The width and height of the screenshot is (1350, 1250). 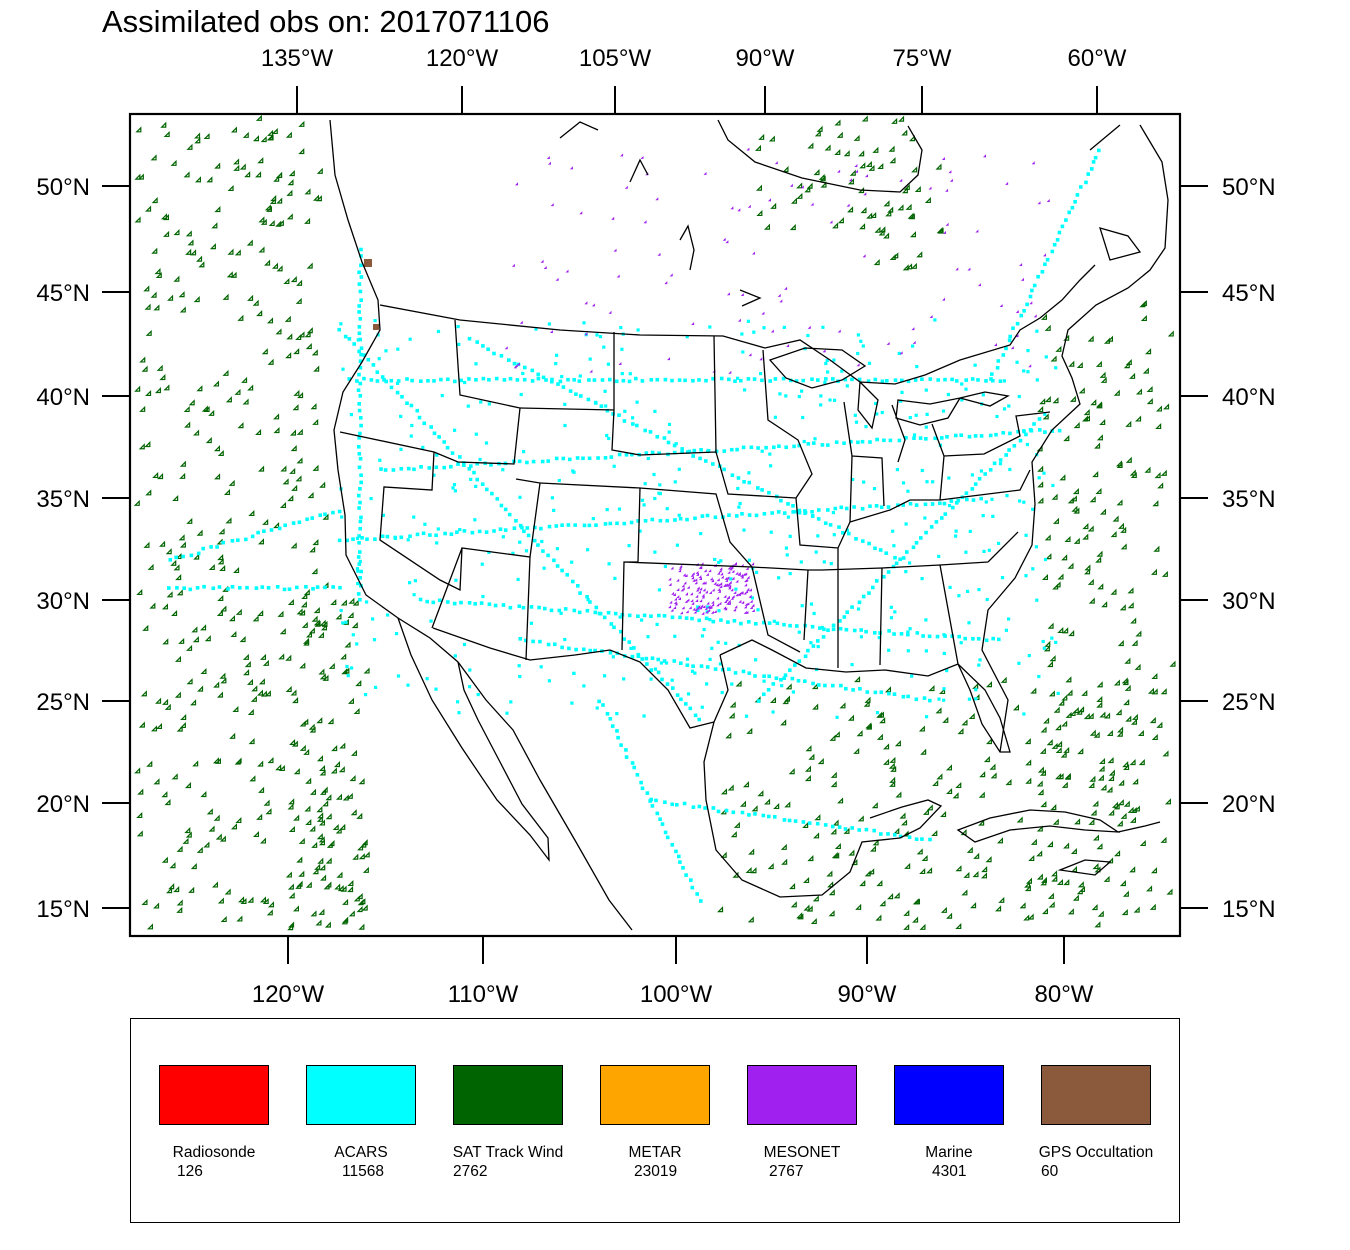 I want to click on legend-item: METAR 23019, so click(x=660, y=1121).